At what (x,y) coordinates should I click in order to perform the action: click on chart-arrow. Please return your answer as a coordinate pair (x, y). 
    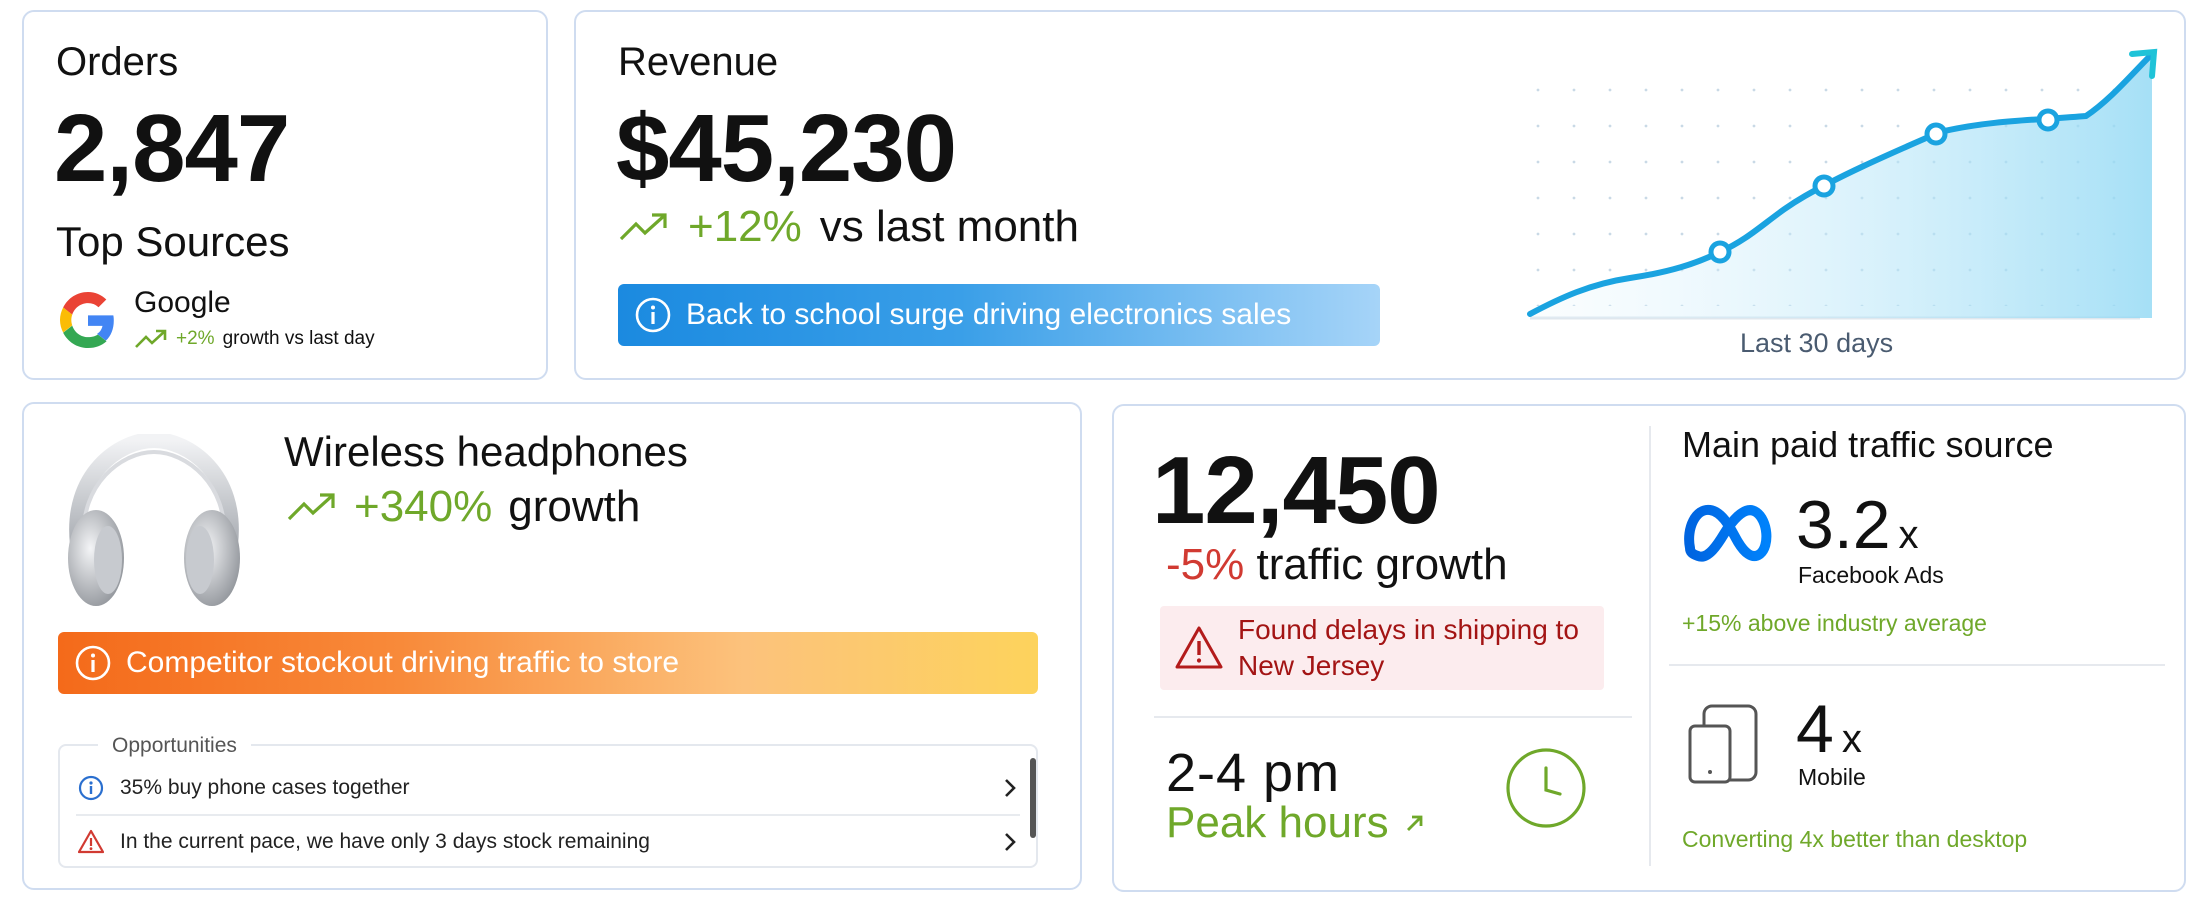
    Looking at the image, I should click on (2143, 63).